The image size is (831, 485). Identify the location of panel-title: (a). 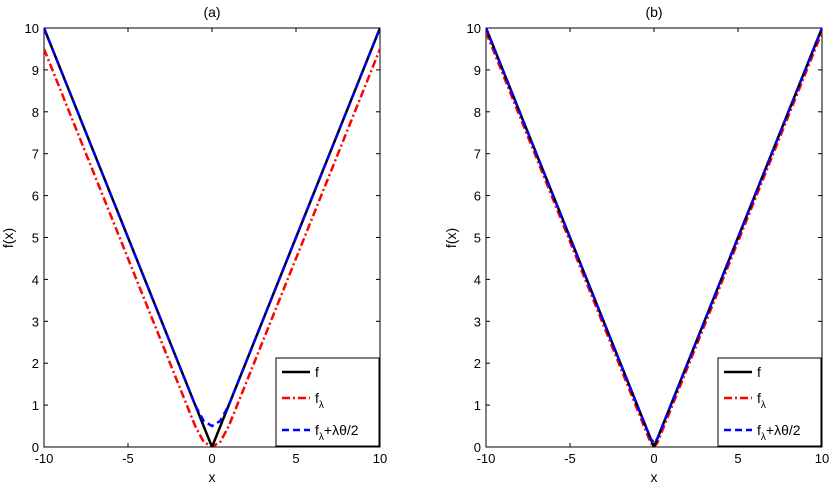
(211, 12).